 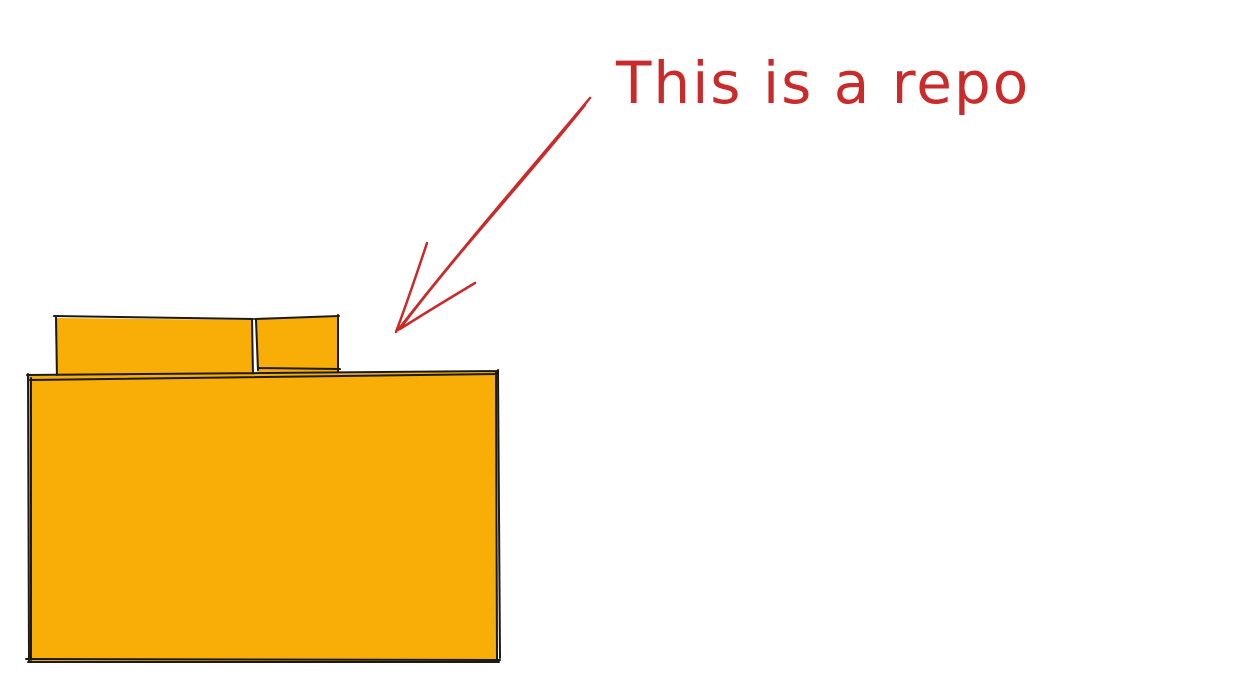 I want to click on arrow-shaft, so click(x=494, y=214).